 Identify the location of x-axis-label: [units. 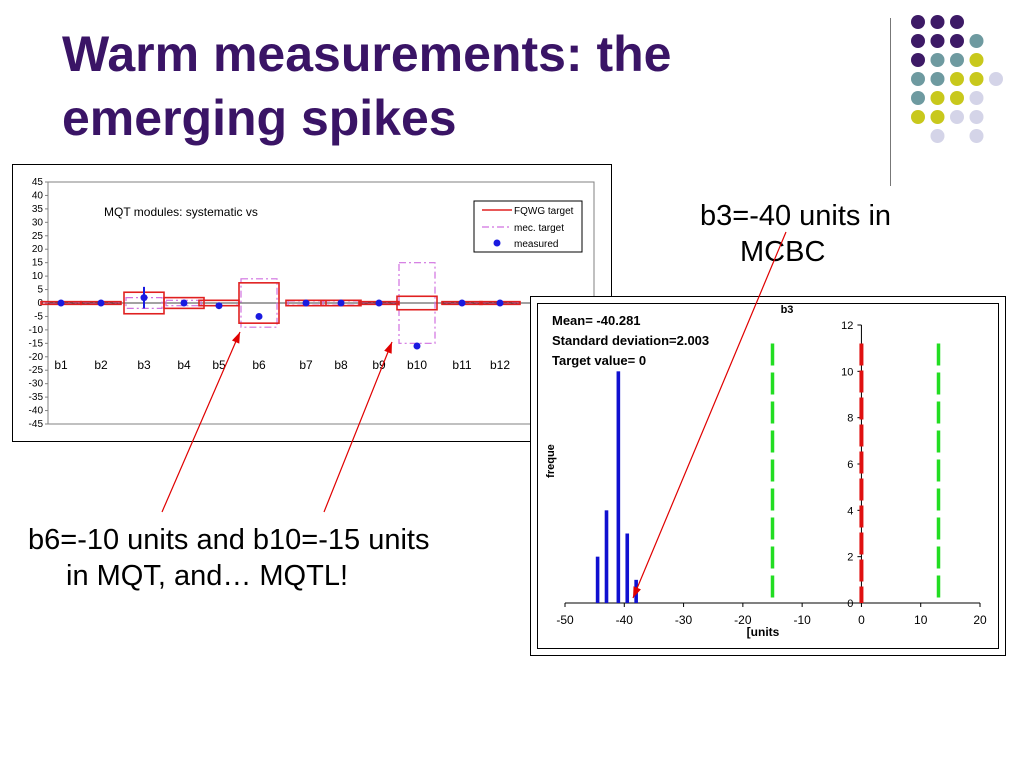
(763, 632).